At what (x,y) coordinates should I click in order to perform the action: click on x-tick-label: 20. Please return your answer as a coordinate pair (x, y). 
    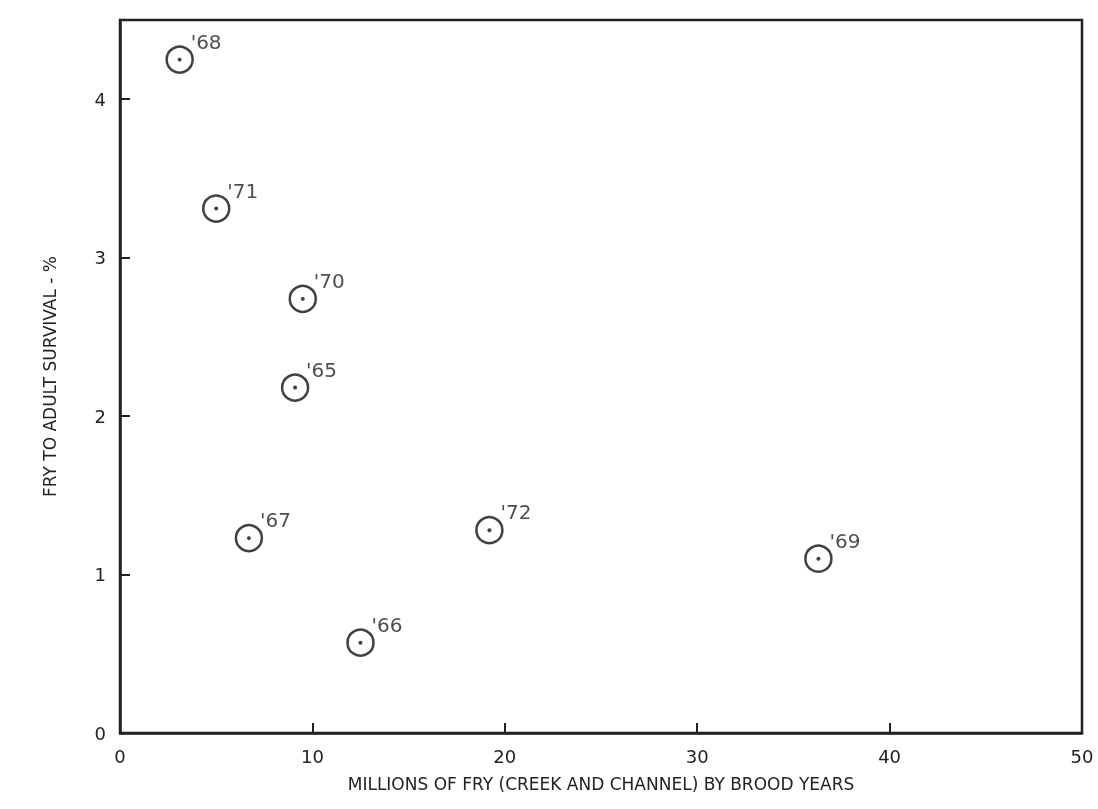
    Looking at the image, I should click on (505, 756).